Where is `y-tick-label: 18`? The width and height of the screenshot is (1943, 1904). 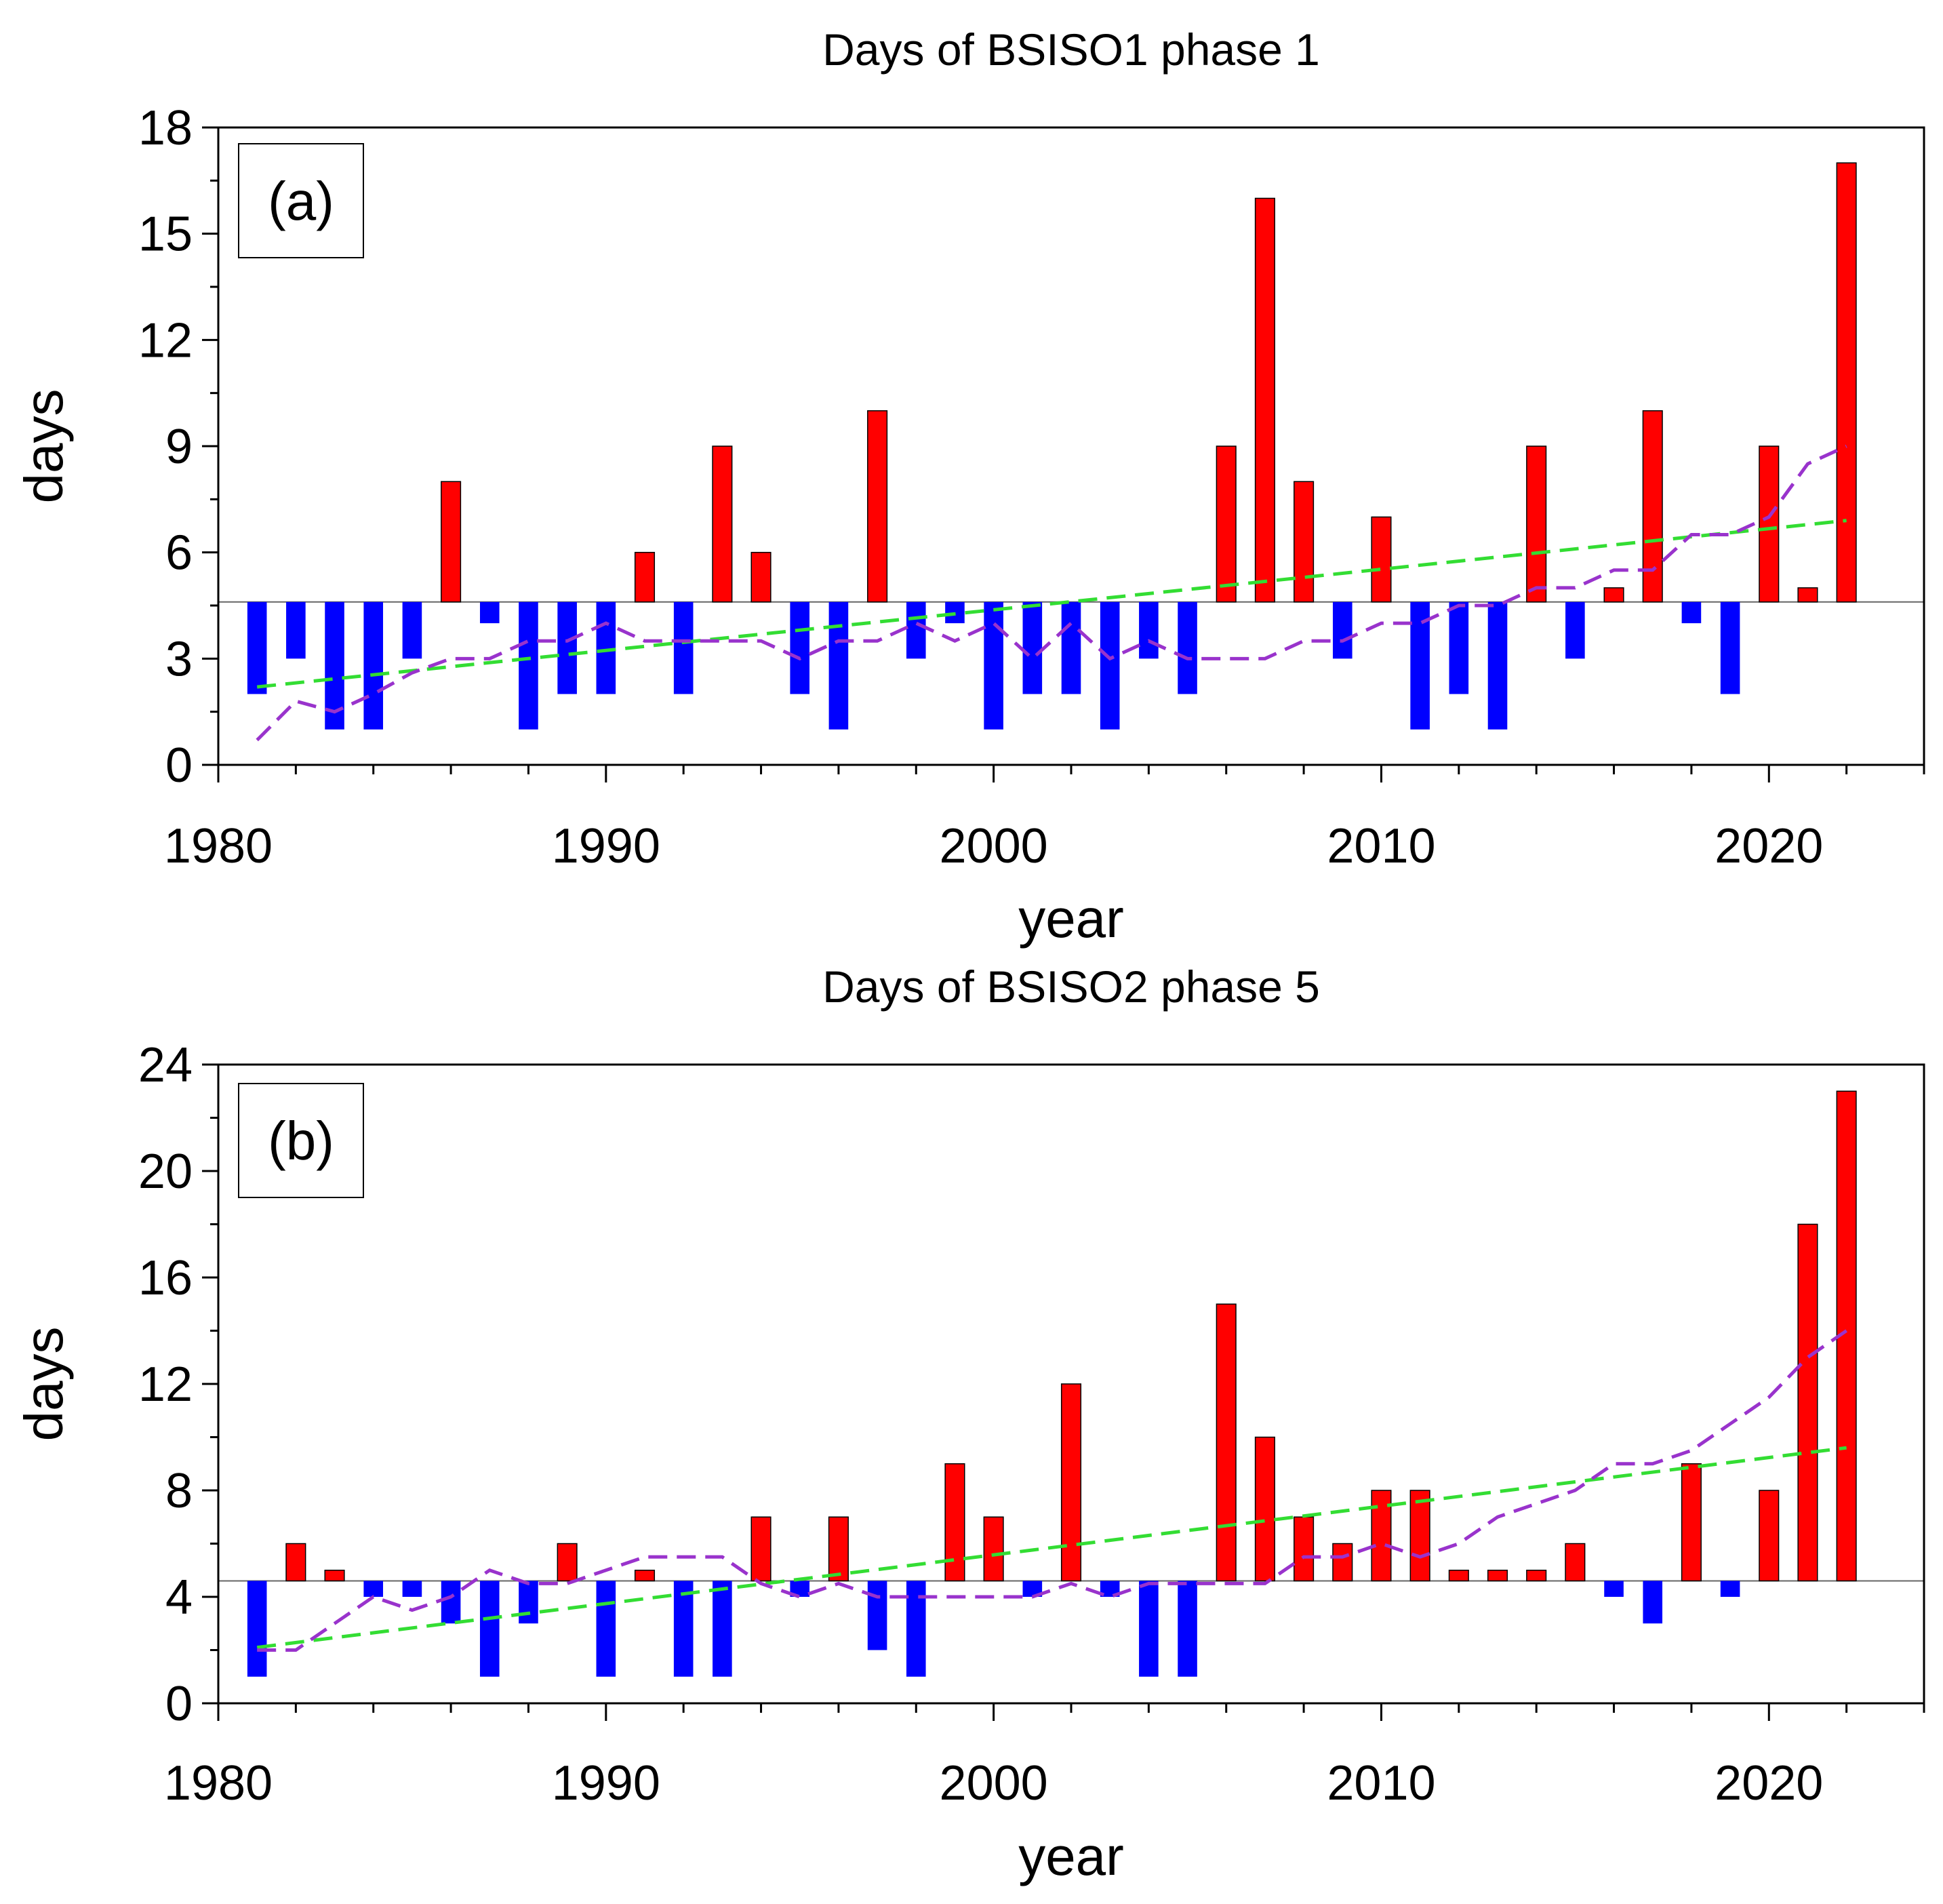 y-tick-label: 18 is located at coordinates (165, 128).